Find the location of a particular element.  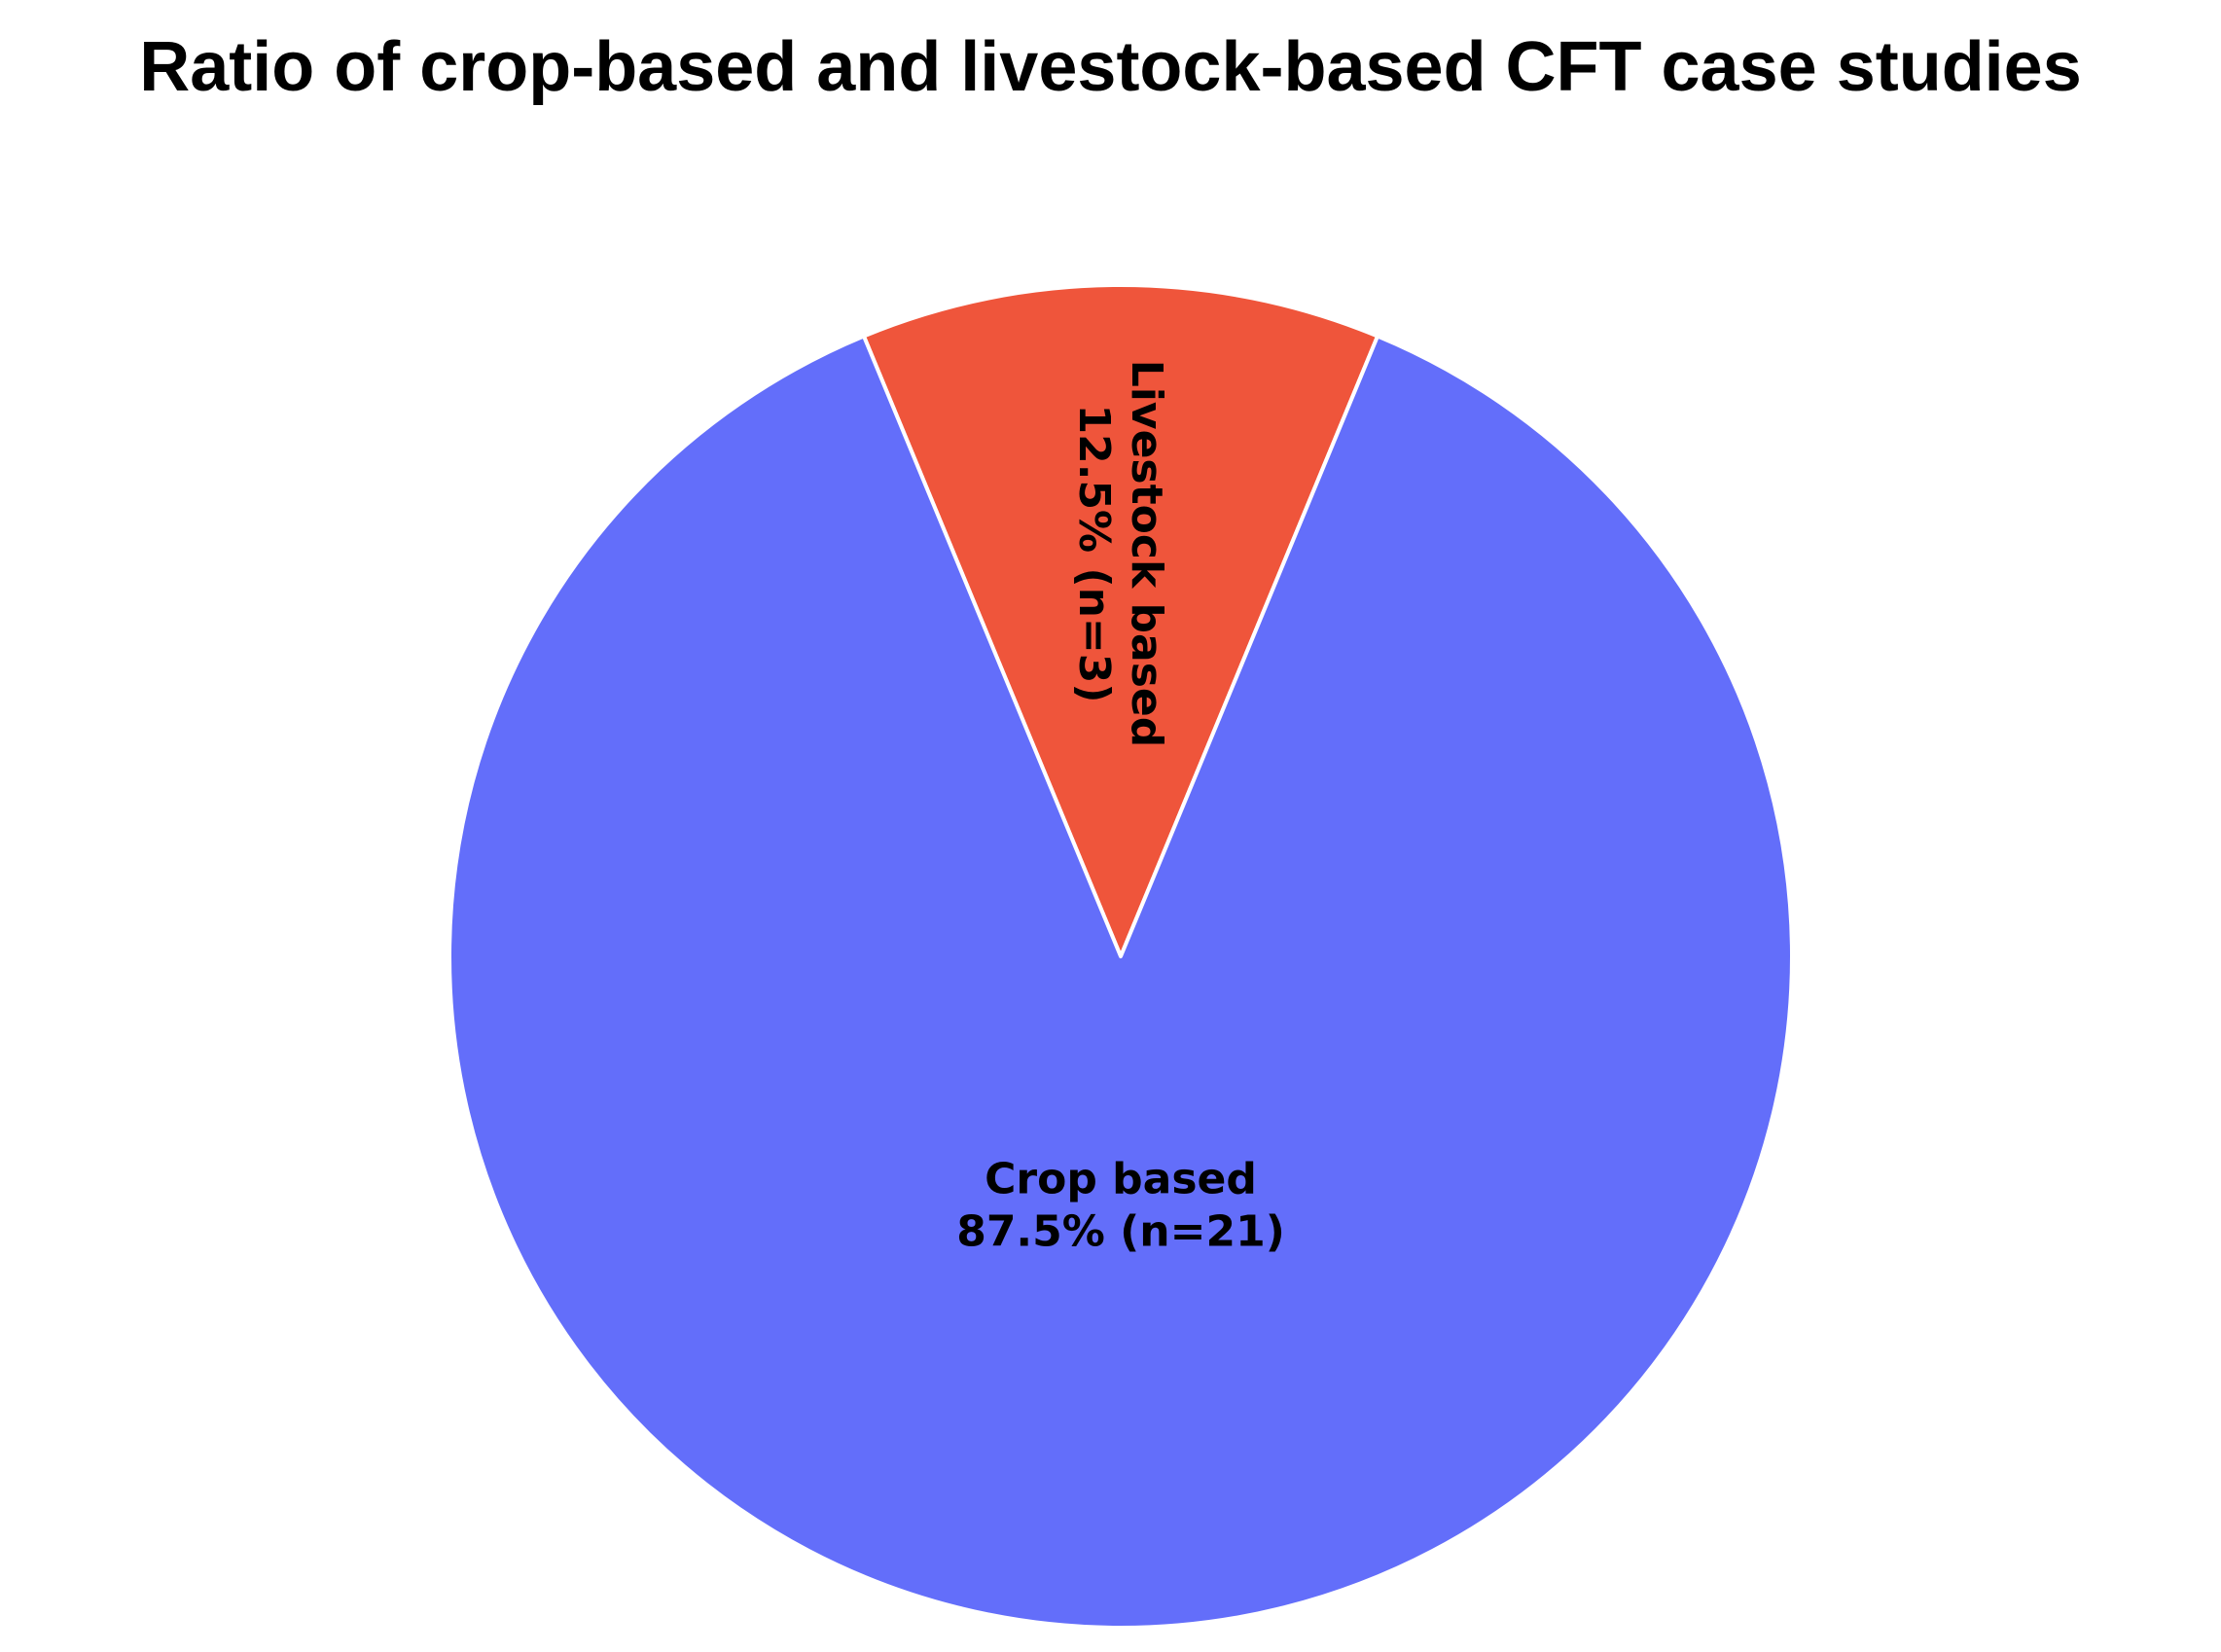

slice-category-label: Livestock based is located at coordinates (1146, 553).